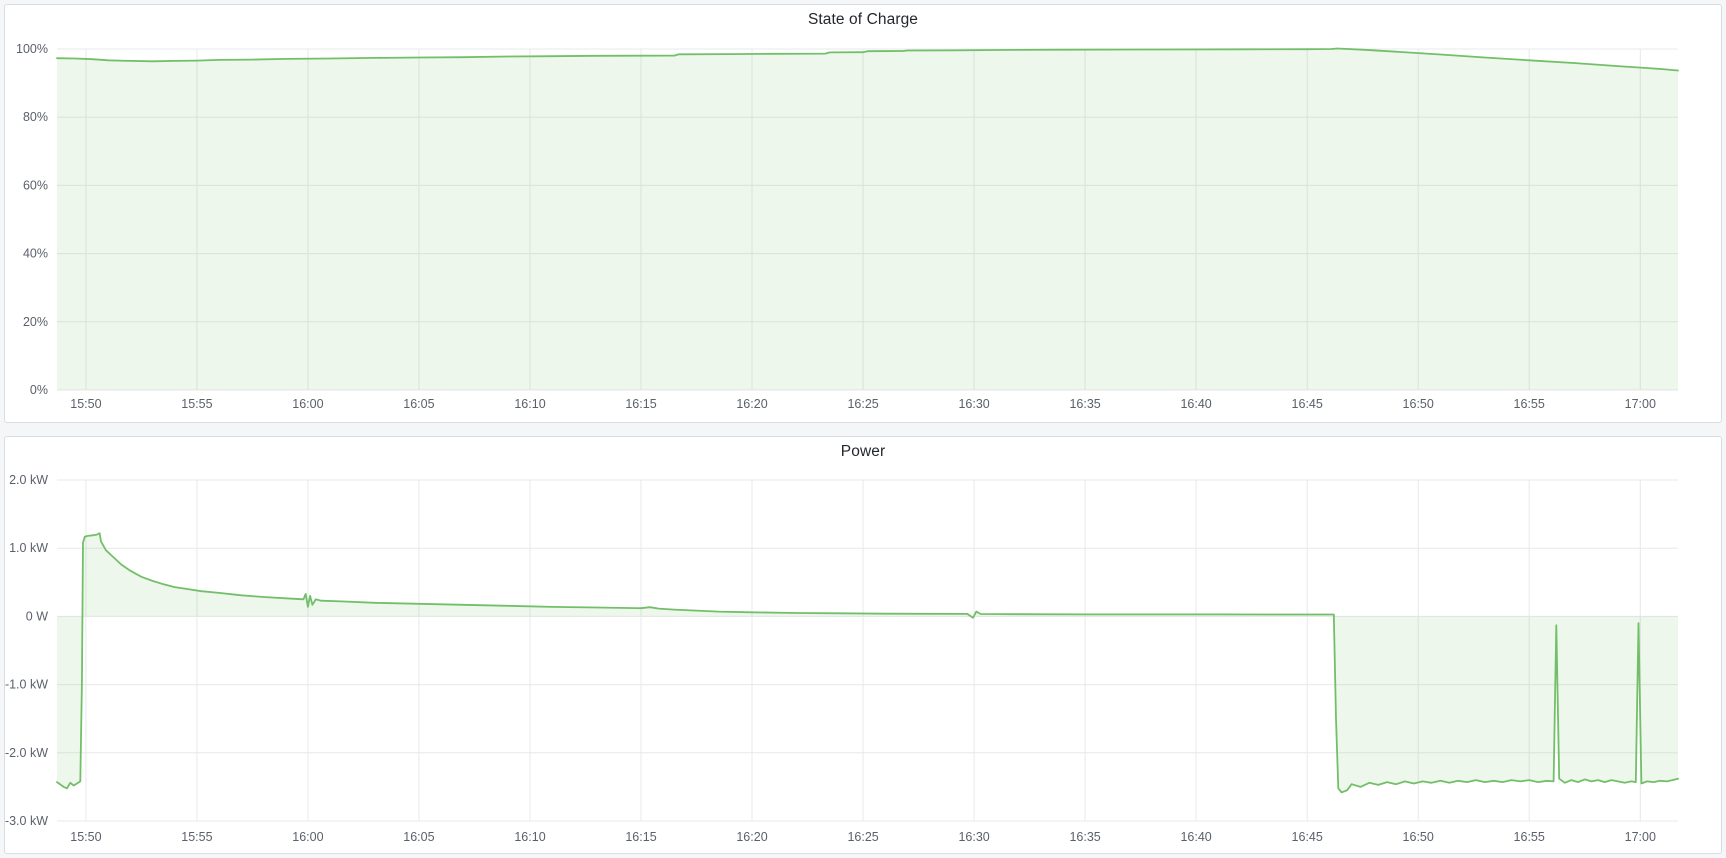 The image size is (1726, 858). What do you see at coordinates (28, 480) in the screenshot?
I see `y-axis-tick-label: 2.0 kW` at bounding box center [28, 480].